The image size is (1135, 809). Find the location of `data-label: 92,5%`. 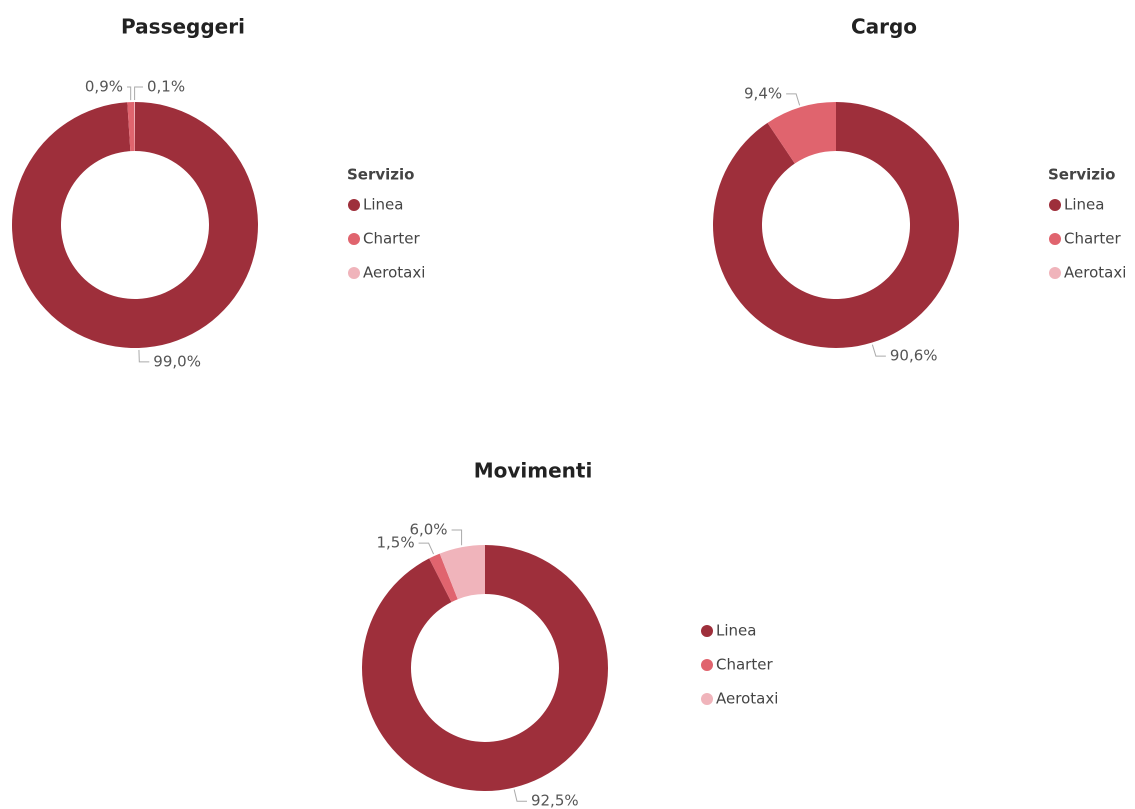

data-label: 92,5% is located at coordinates (555, 800).